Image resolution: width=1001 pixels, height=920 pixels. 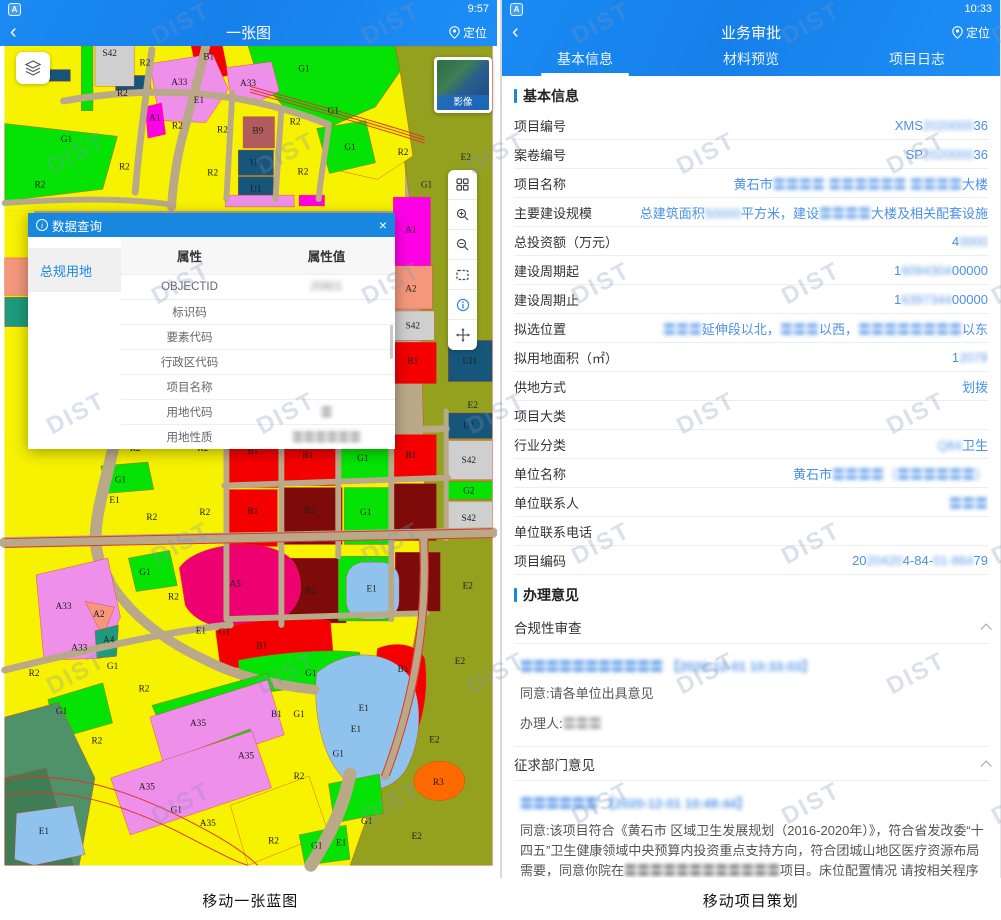 What do you see at coordinates (751, 59) in the screenshot?
I see `tab-材料预览: 材料预览` at bounding box center [751, 59].